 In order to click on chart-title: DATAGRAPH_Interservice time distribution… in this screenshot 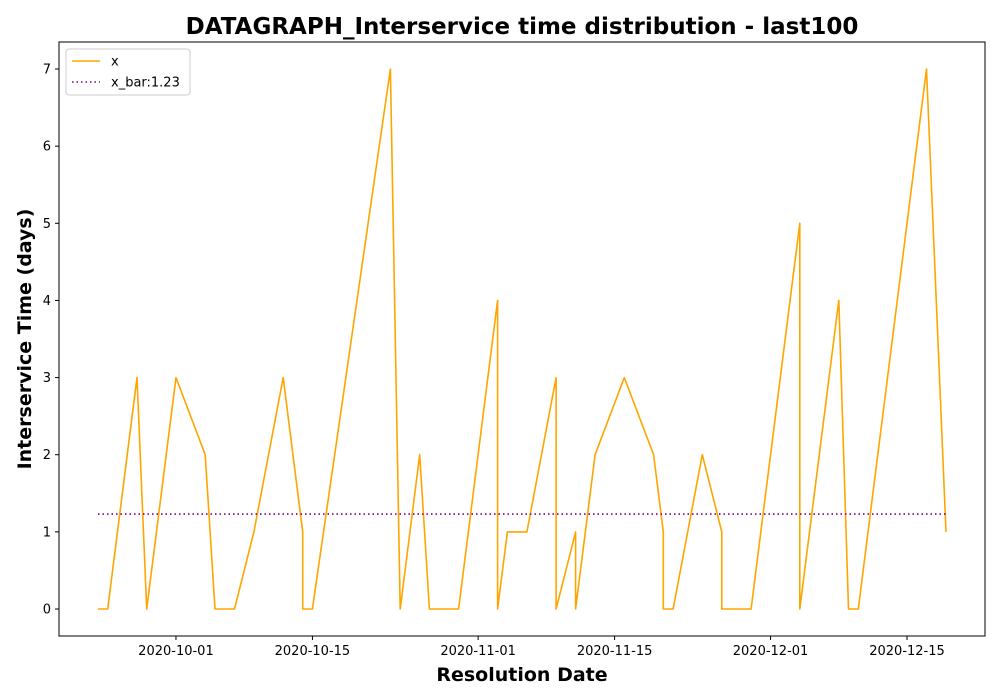, I will do `click(522, 27)`.